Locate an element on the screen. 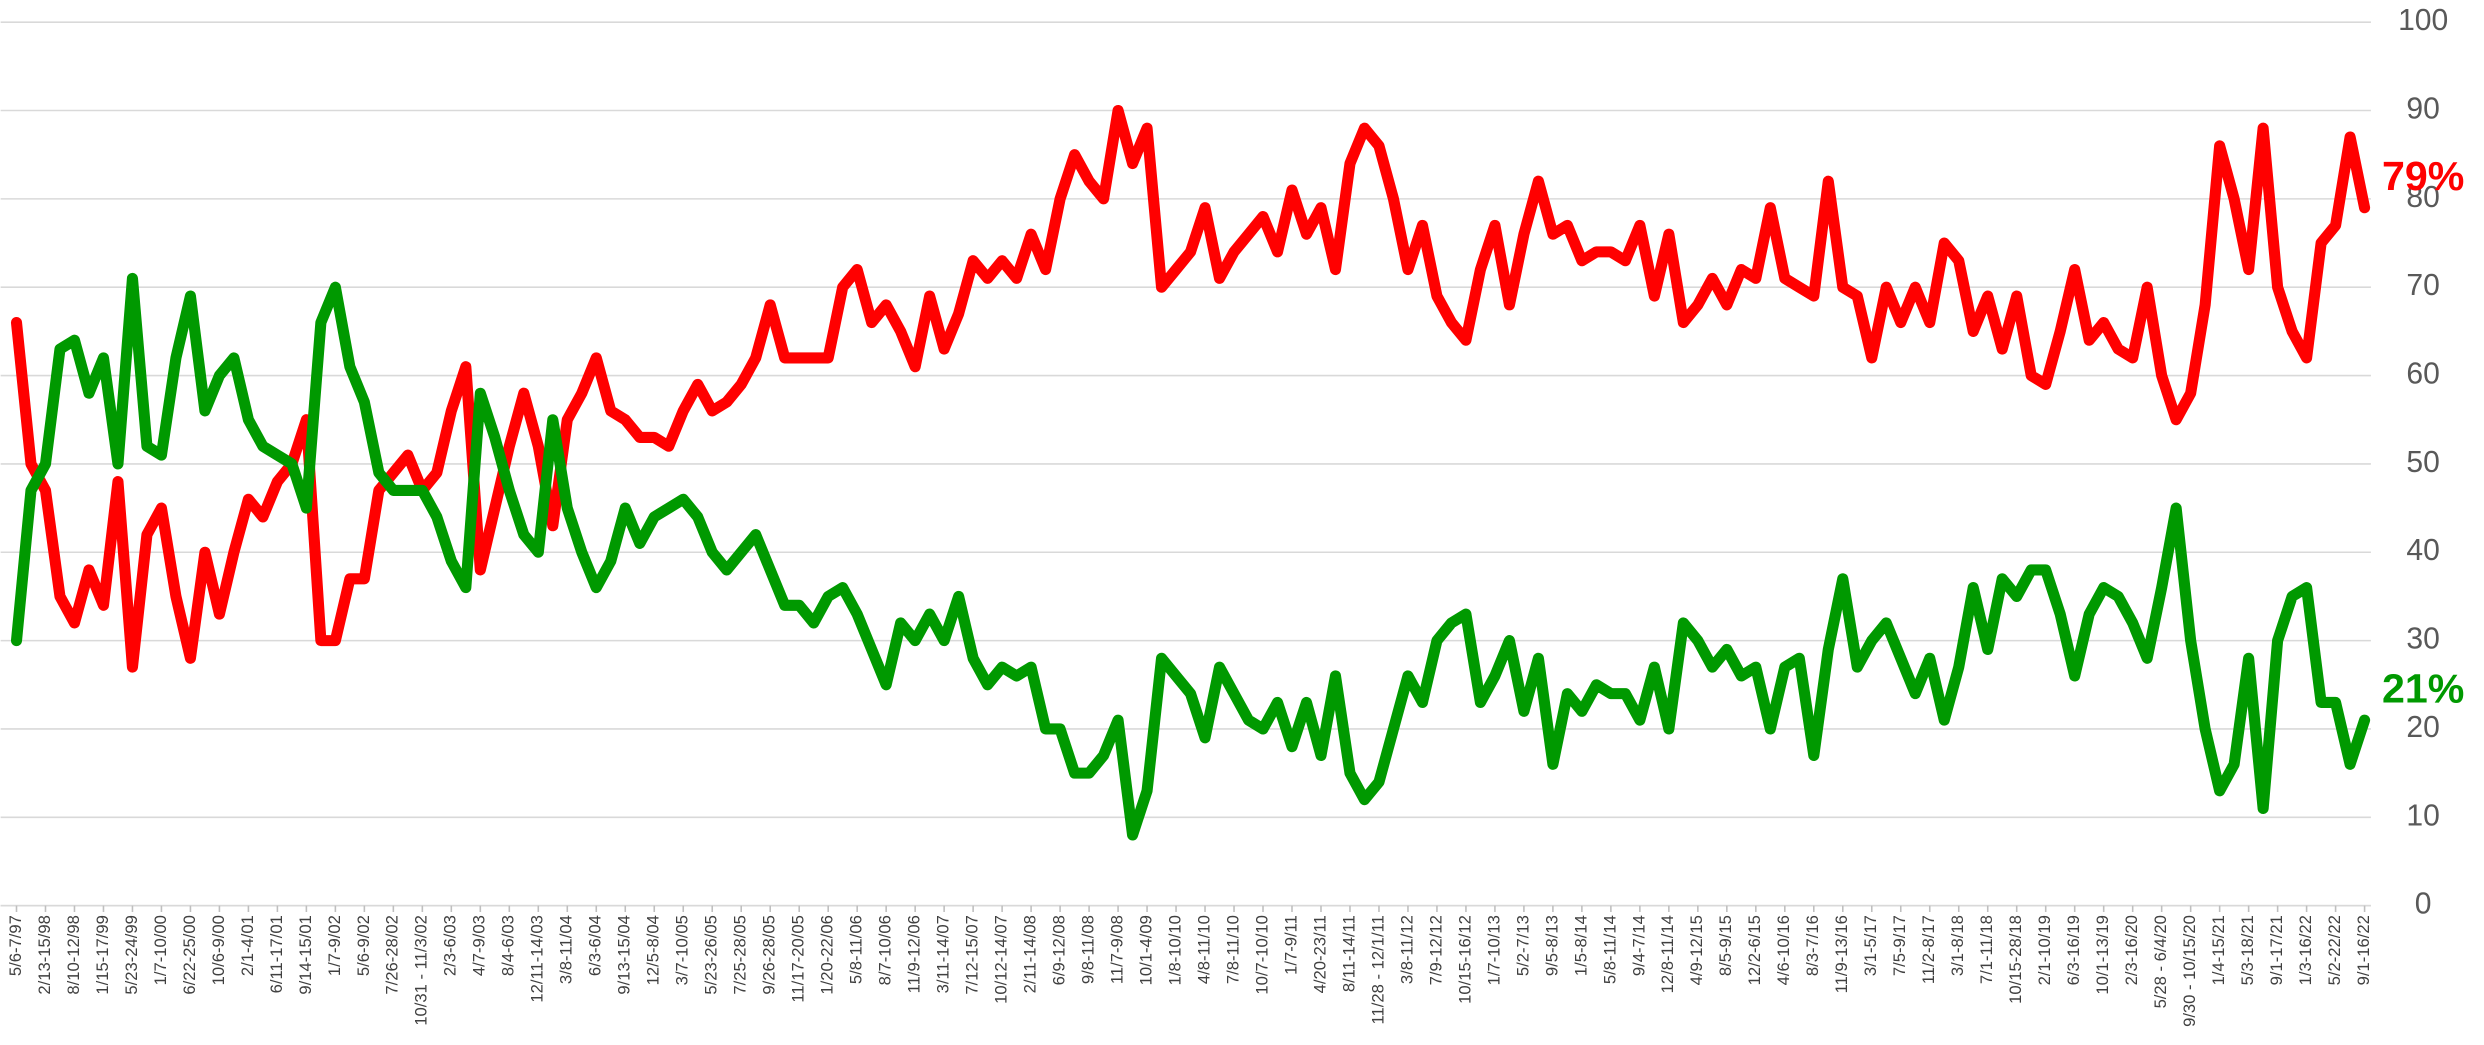 The width and height of the screenshot is (2484, 1045). x-tick-label: 1/5-8/14 is located at coordinates (1580, 945).